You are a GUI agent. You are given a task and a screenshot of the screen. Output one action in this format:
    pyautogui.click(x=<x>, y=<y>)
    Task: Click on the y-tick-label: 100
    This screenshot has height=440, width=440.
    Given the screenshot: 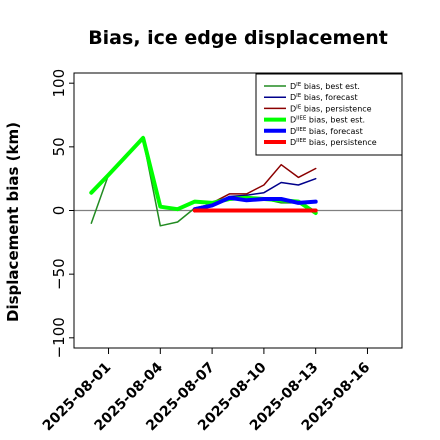 What is the action you would take?
    pyautogui.click(x=59, y=83)
    